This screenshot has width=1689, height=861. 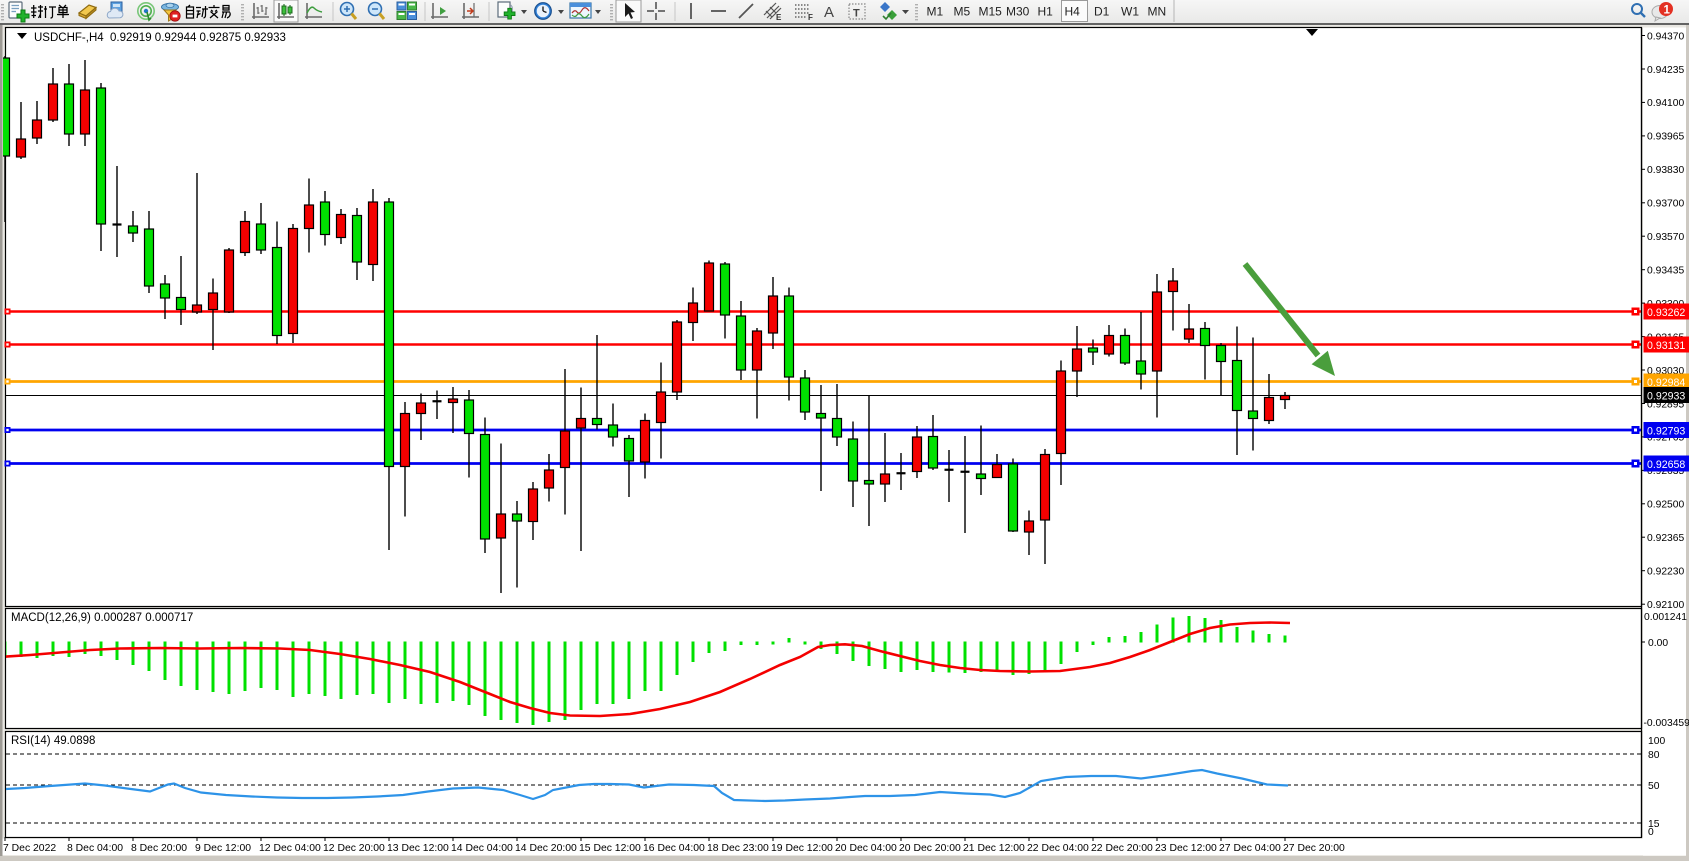 What do you see at coordinates (1665, 70) in the screenshot?
I see `svg-text: 0.94235` at bounding box center [1665, 70].